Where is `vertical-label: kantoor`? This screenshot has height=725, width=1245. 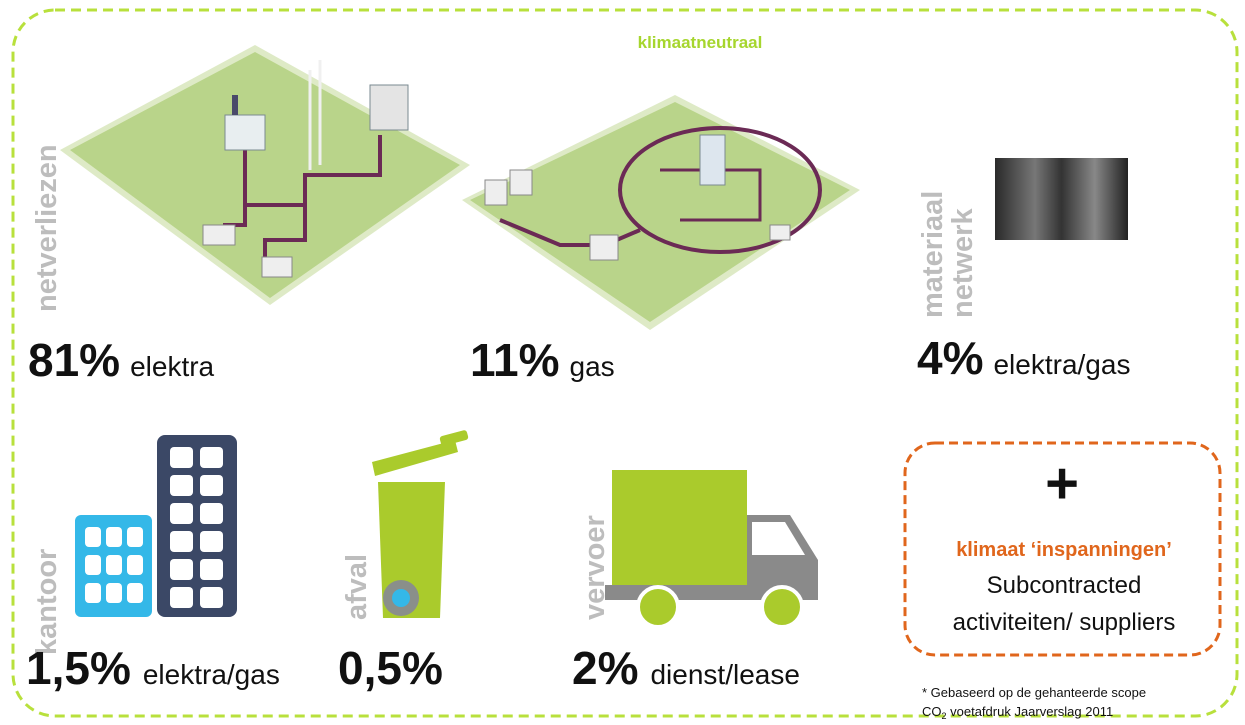 vertical-label: kantoor is located at coordinates (47, 602).